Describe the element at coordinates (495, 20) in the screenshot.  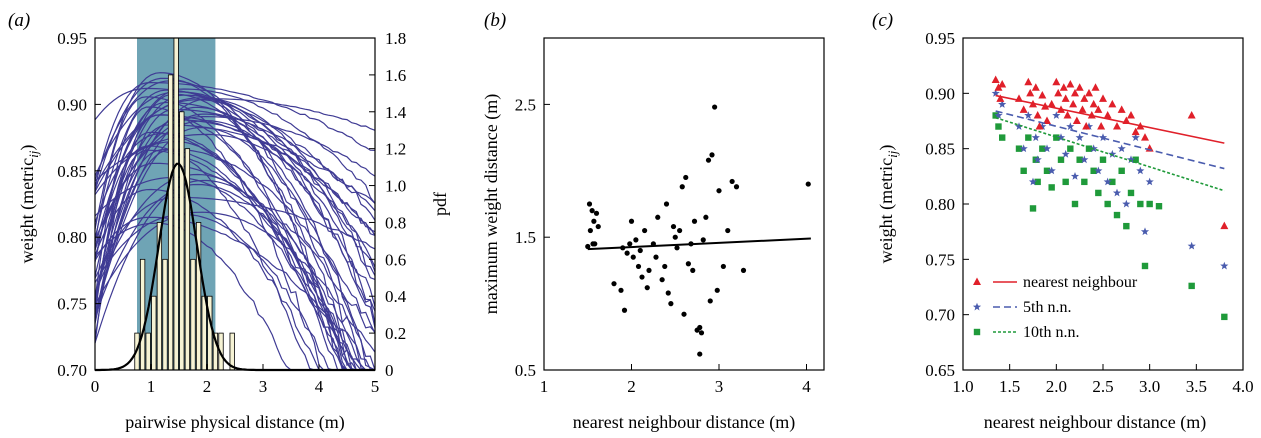
I see `panel-b-label: (b)` at that location.